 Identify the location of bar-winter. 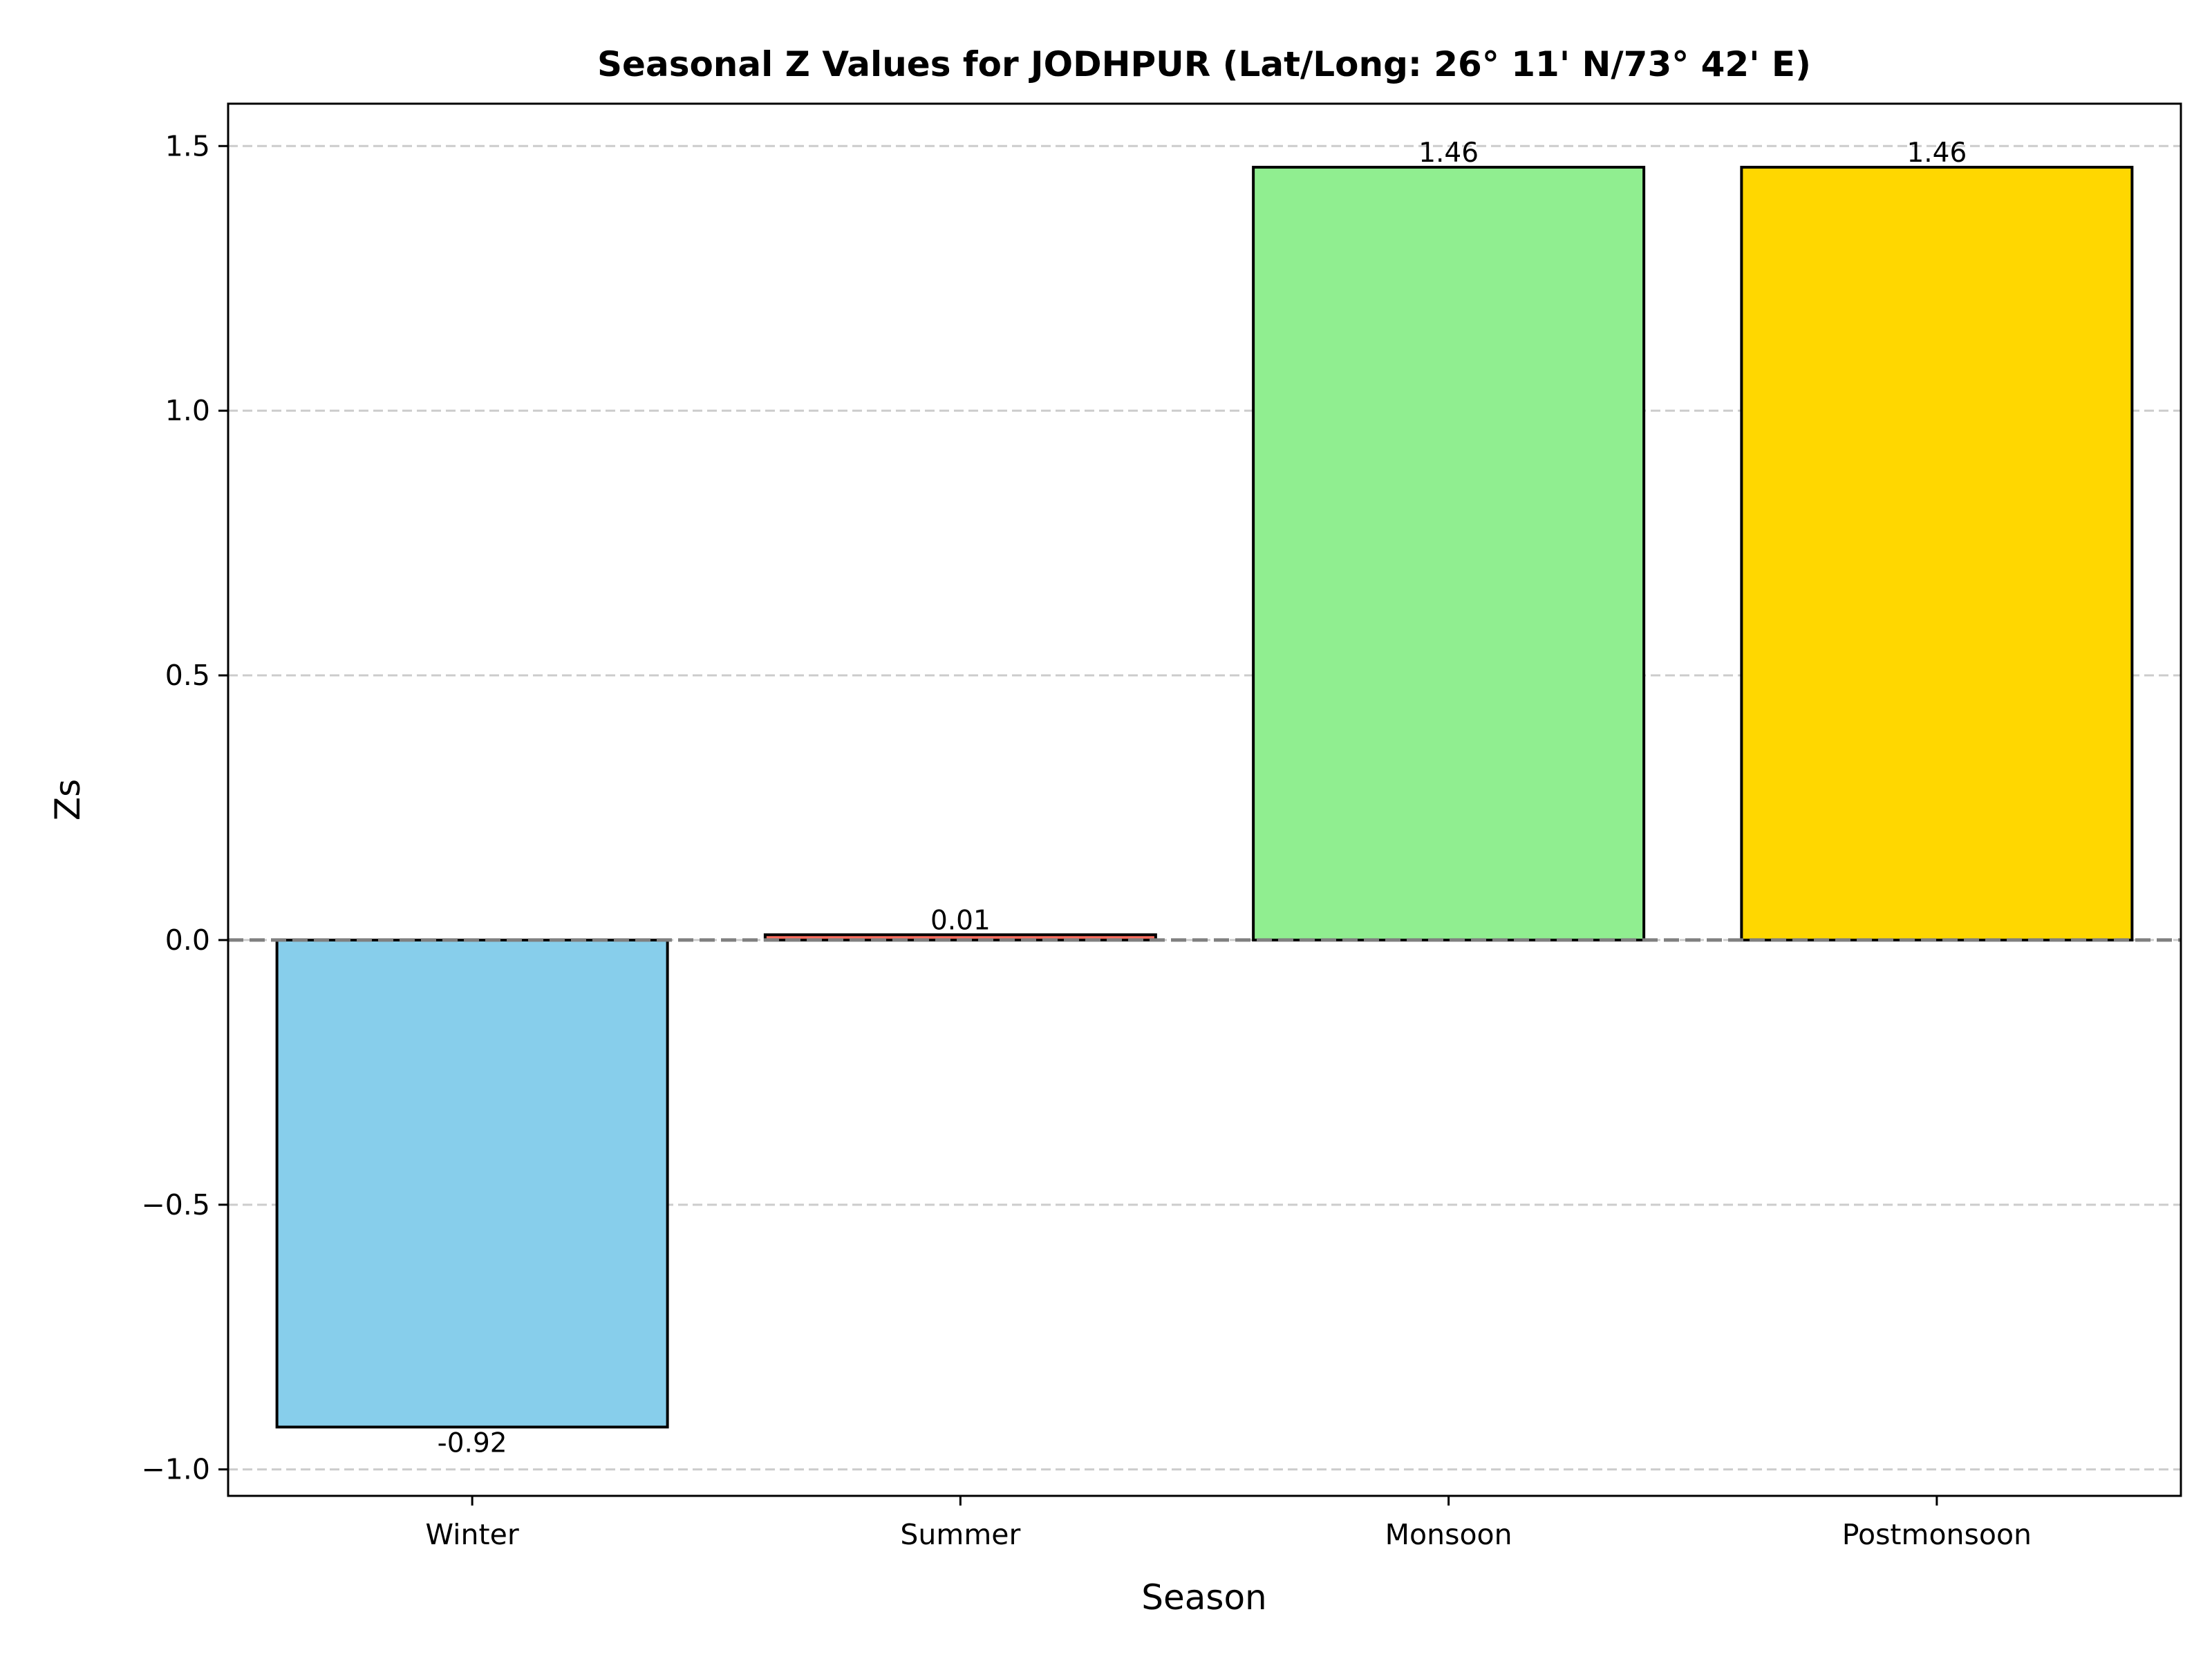
(472, 1183).